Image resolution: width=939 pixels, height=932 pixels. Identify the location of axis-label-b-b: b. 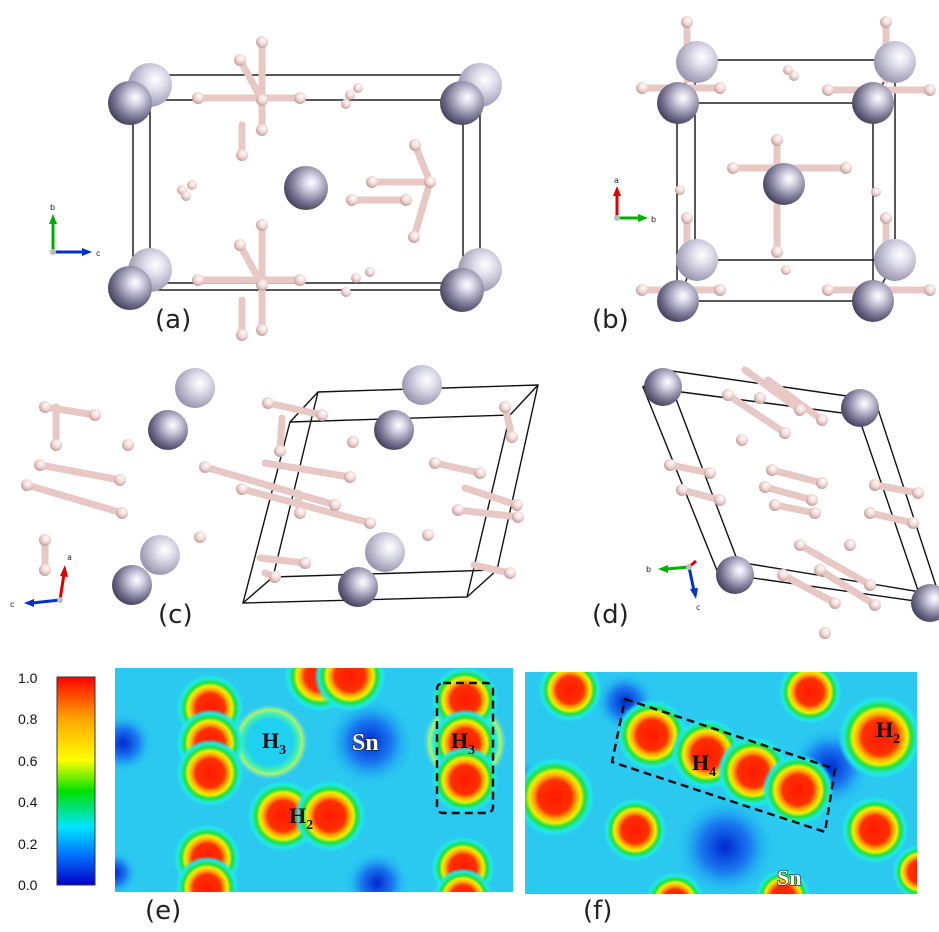
(653, 219).